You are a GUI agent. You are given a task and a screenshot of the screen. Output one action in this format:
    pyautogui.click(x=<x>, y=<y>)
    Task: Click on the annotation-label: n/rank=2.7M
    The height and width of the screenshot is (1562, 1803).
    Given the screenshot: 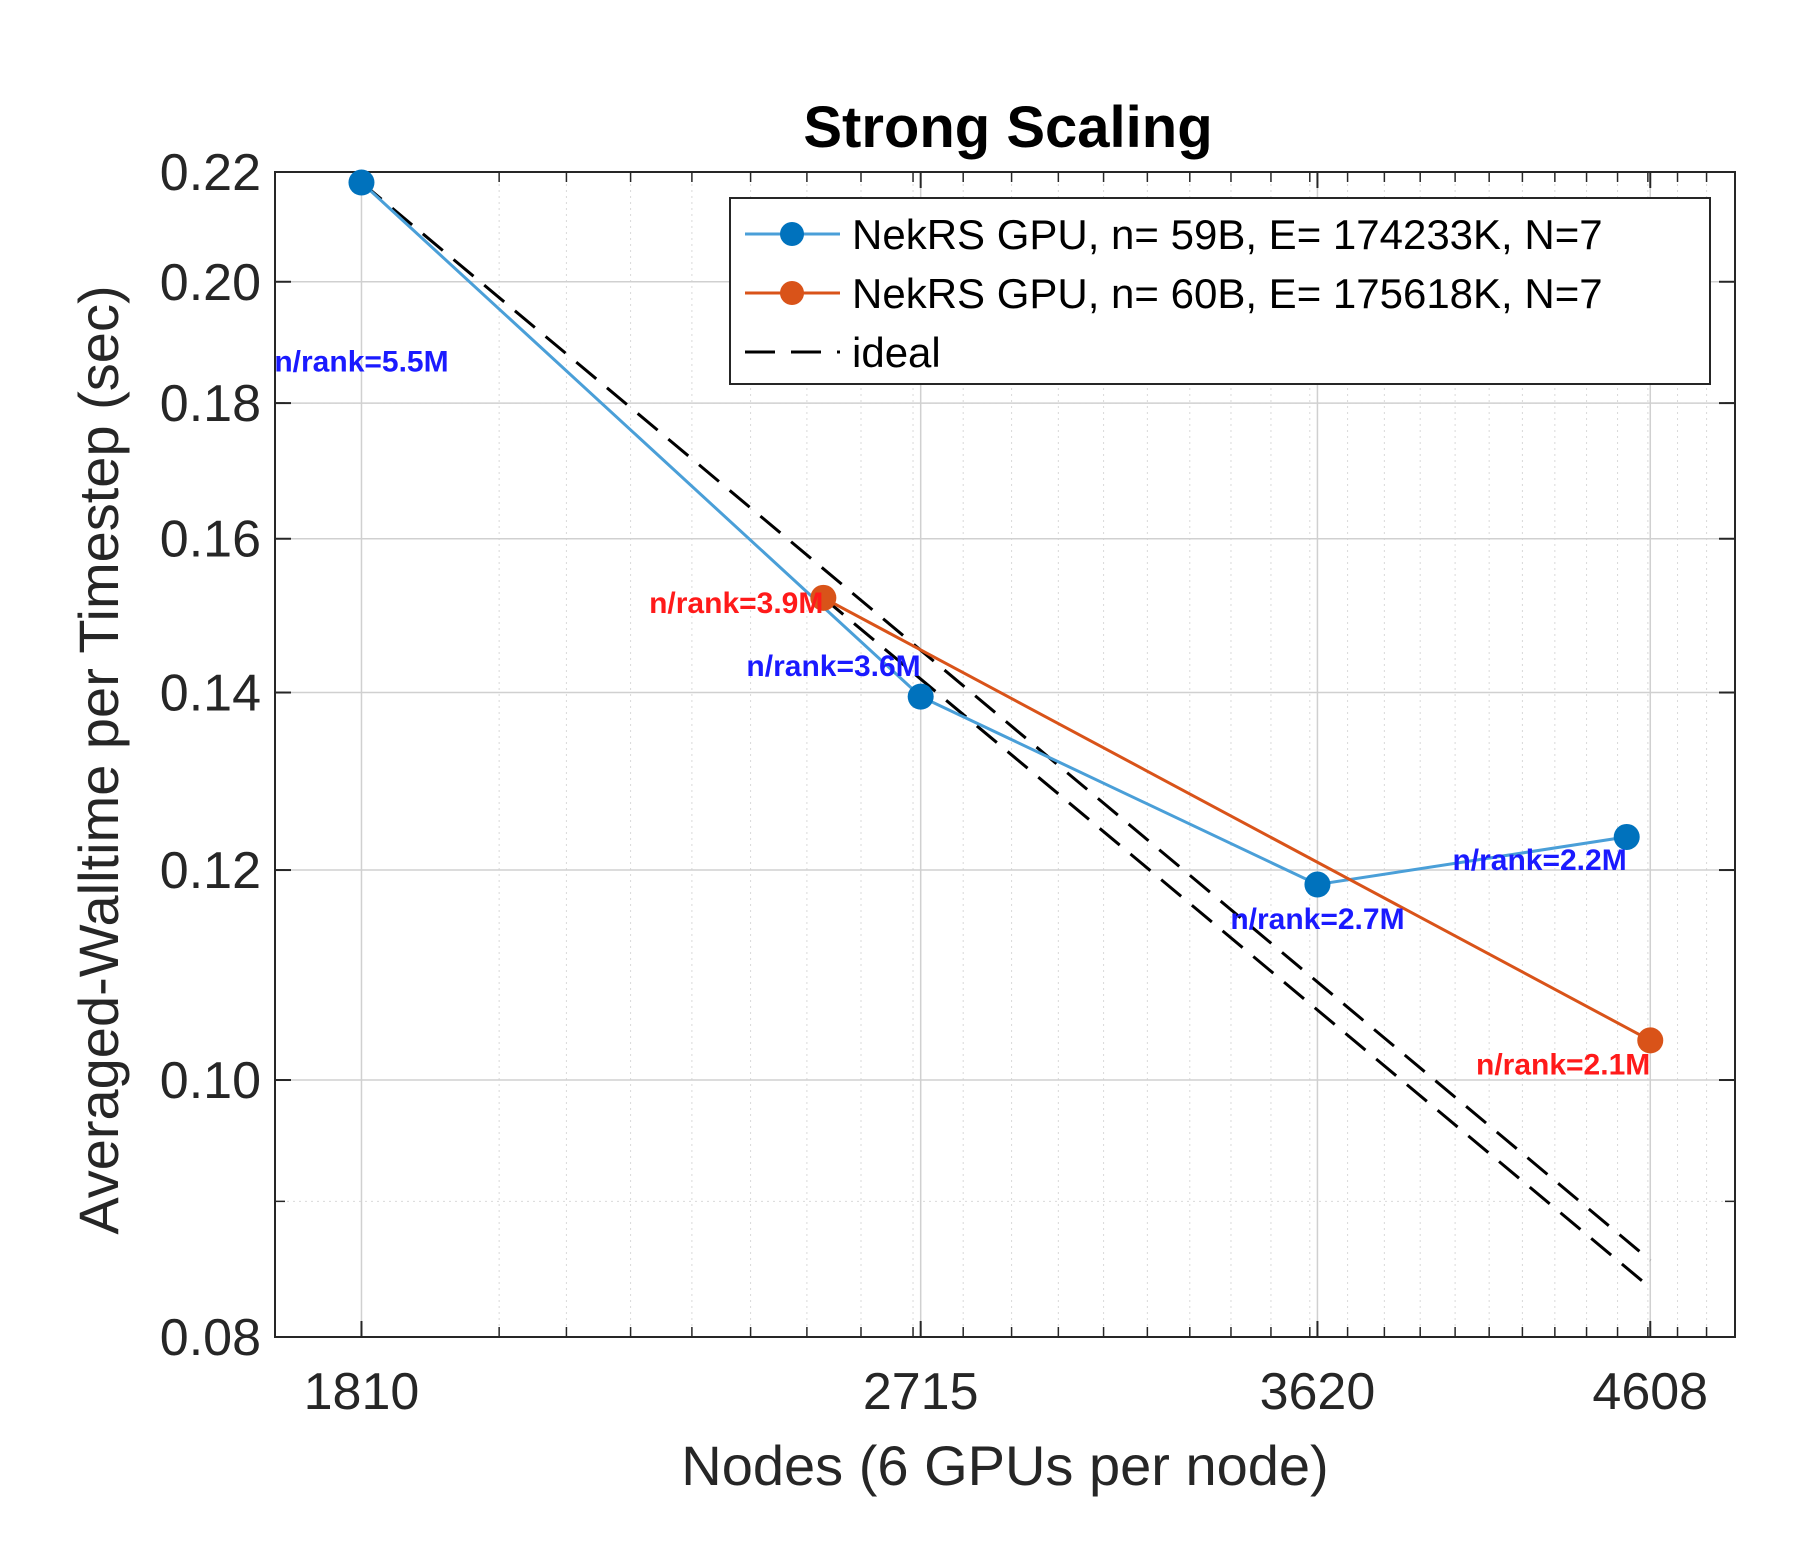 What is the action you would take?
    pyautogui.click(x=1317, y=919)
    